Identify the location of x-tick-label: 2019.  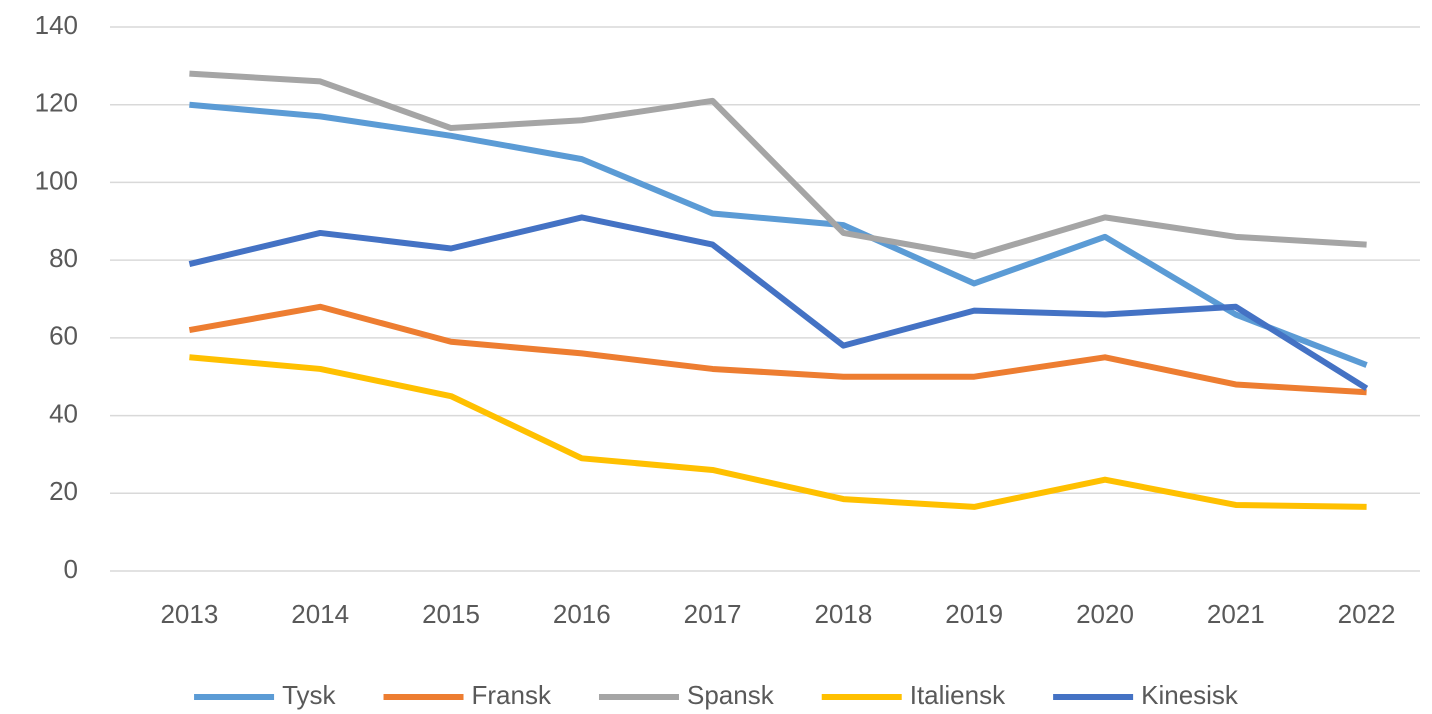
(974, 614).